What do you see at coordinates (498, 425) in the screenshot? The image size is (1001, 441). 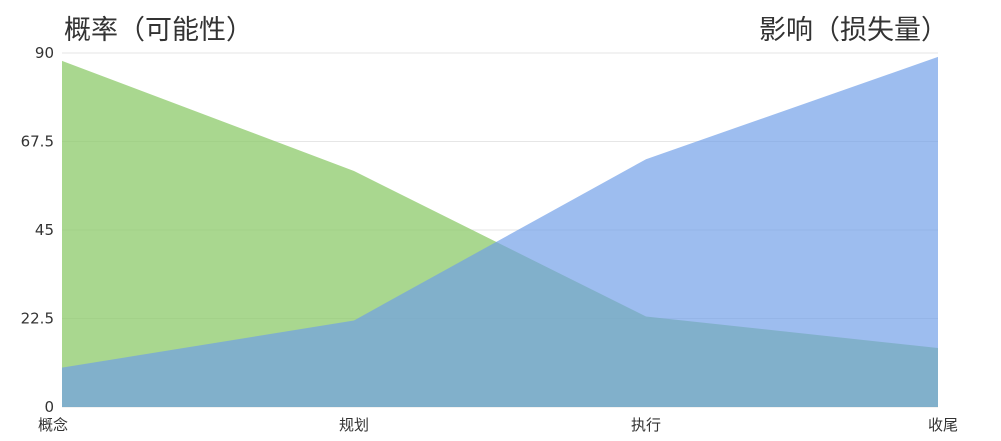 I see `x-axis: 概念 规划 执行 收尾` at bounding box center [498, 425].